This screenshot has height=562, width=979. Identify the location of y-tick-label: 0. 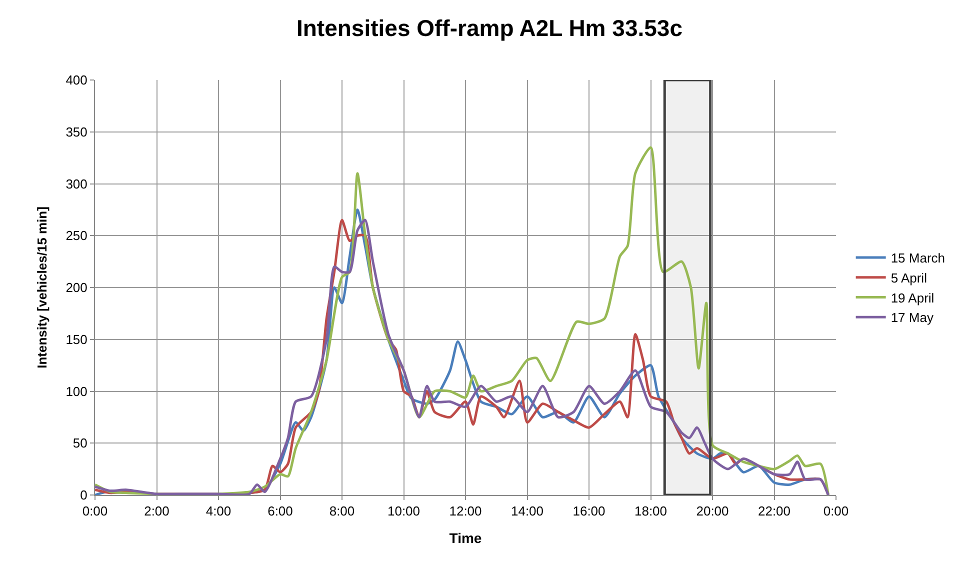
(84, 495).